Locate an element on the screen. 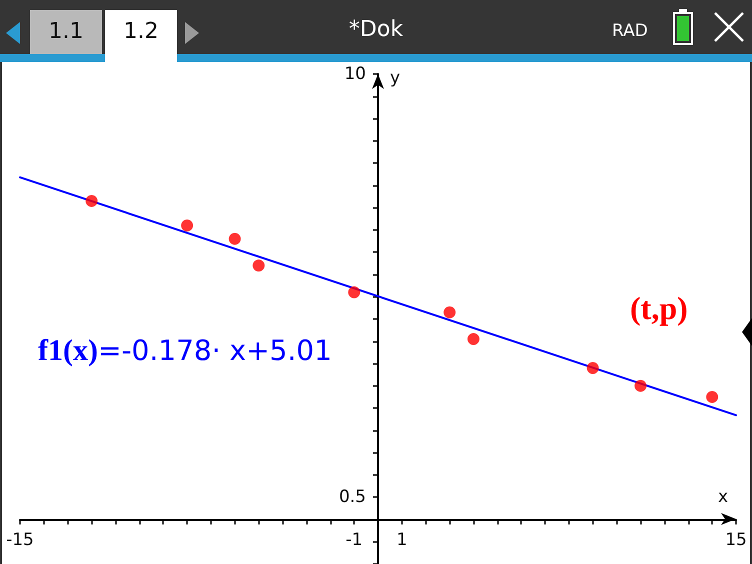 The width and height of the screenshot is (752, 564). chart-title: *Dok is located at coordinates (376, 30).